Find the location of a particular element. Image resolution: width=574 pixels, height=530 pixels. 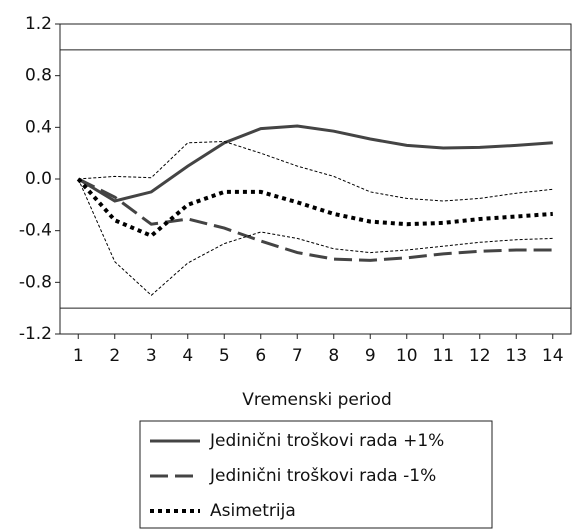

x-tick-label: 1 is located at coordinates (78, 356).